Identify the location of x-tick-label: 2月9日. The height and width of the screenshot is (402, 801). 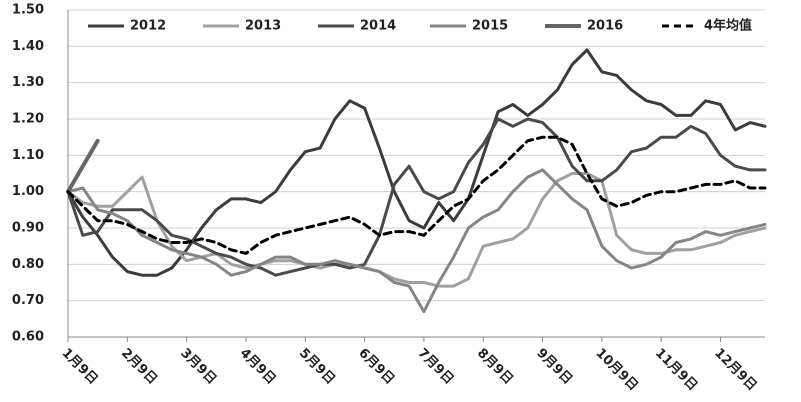
(139, 367).